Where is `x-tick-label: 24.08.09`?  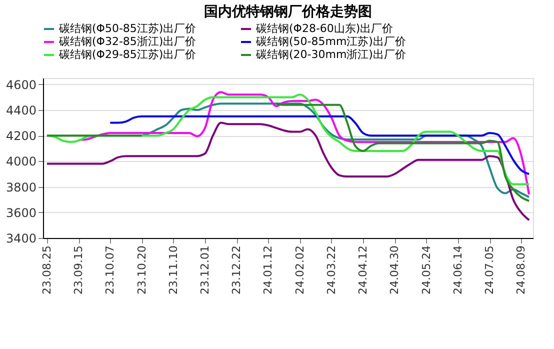
x-tick-label: 24.08.09 is located at coordinates (521, 270).